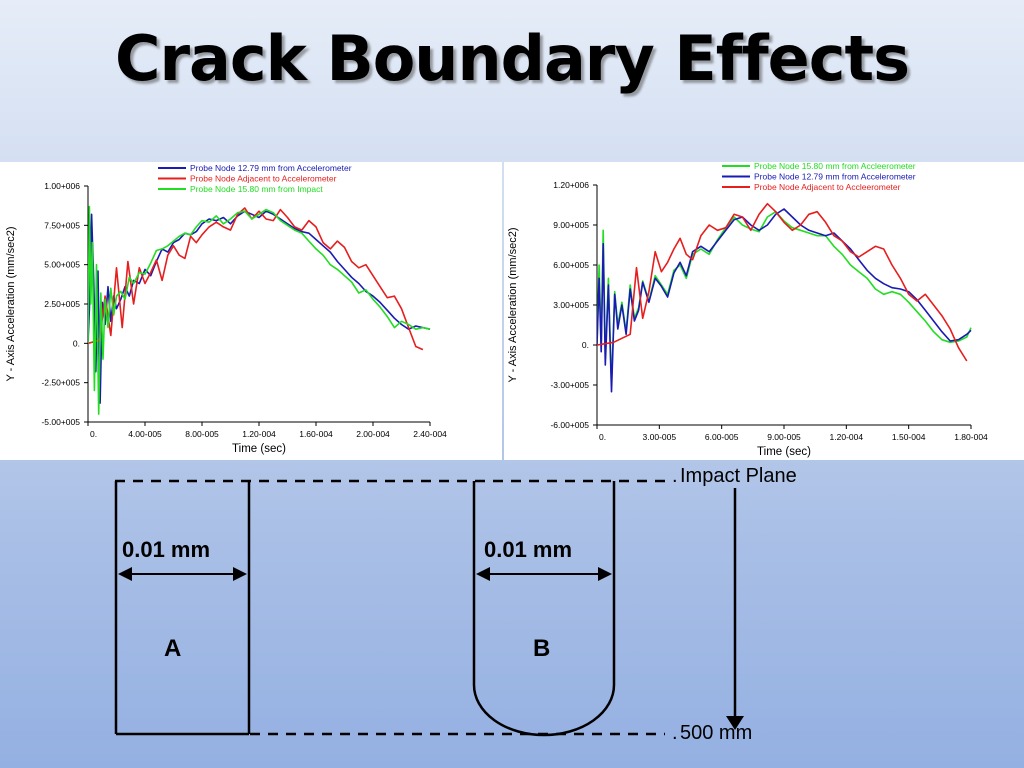 This screenshot has height=768, width=1024. What do you see at coordinates (847, 437) in the screenshot?
I see `chart-1-x-tick-label: 1.20-004` at bounding box center [847, 437].